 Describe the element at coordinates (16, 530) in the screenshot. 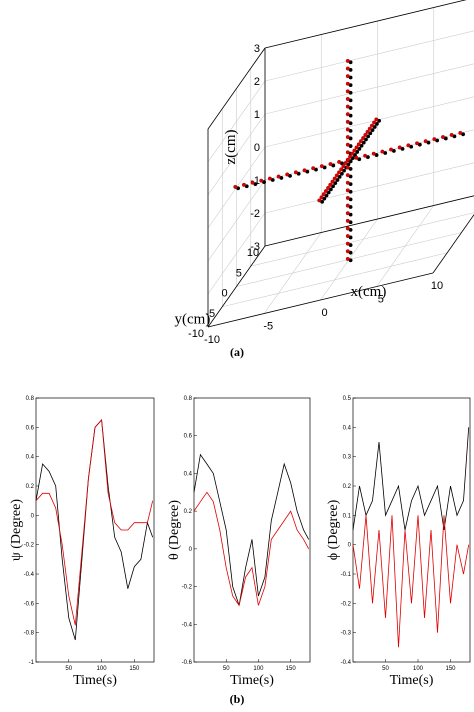

I see `y-axis-label: ψ (Degree)` at that location.